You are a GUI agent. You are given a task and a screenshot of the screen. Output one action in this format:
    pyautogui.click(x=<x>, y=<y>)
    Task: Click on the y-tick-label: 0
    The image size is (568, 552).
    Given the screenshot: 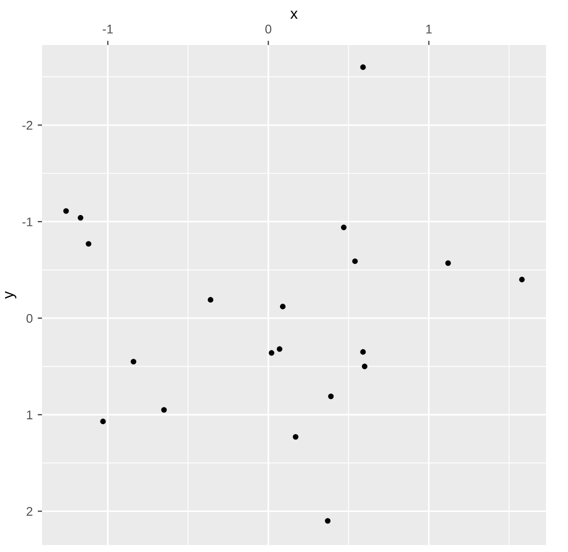 What is the action you would take?
    pyautogui.click(x=29, y=318)
    